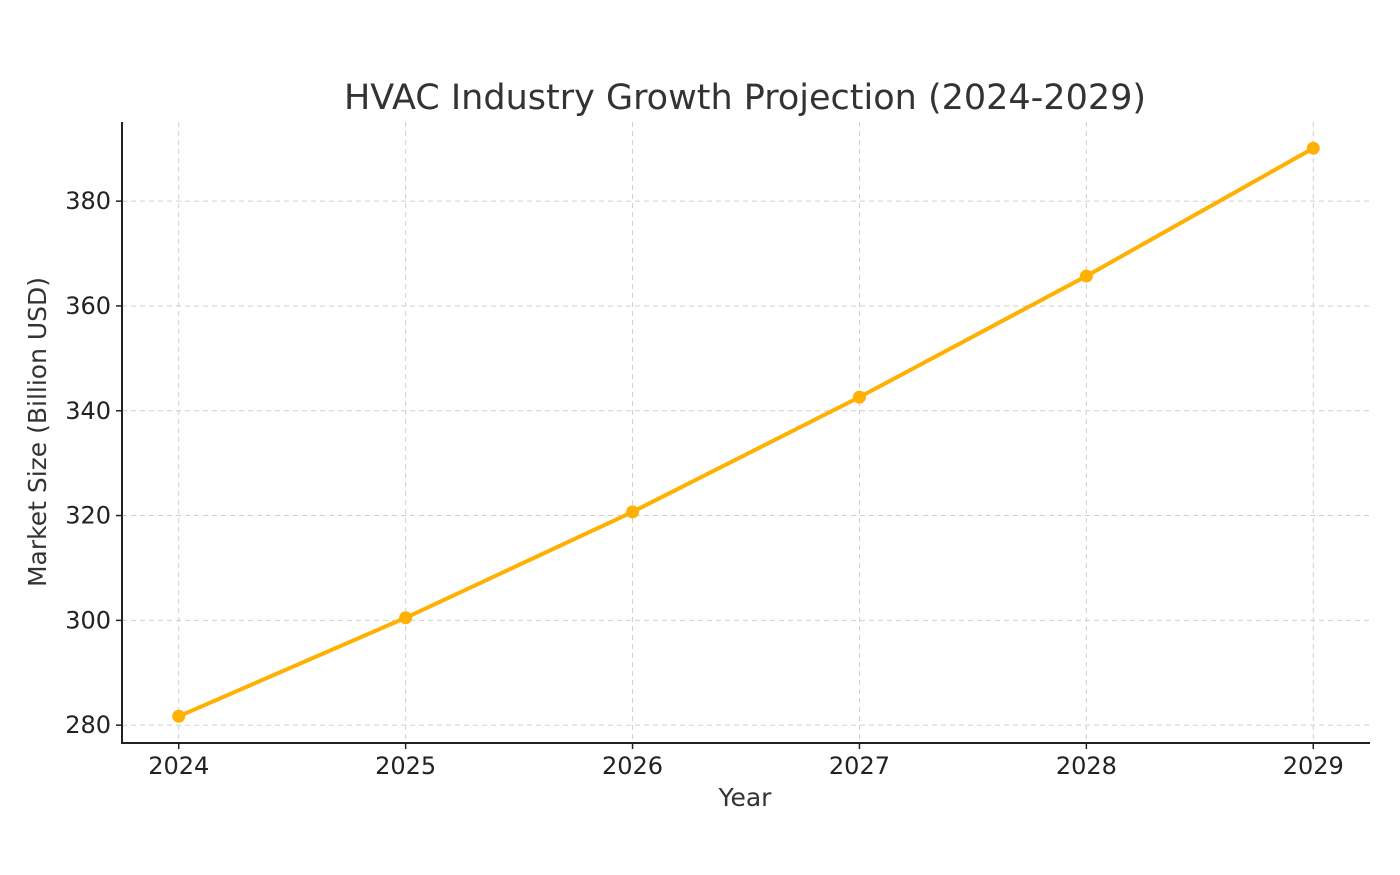 The width and height of the screenshot is (1400, 875). What do you see at coordinates (859, 766) in the screenshot?
I see `x-tick-label: 2027` at bounding box center [859, 766].